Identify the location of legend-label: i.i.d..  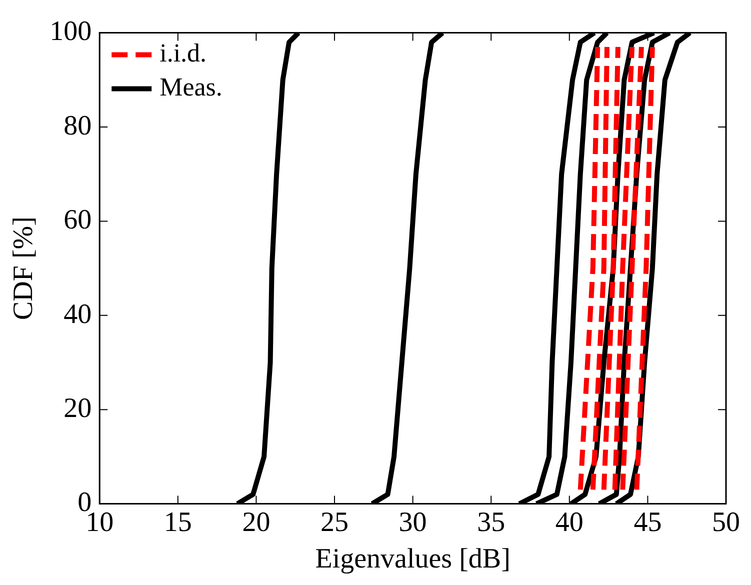
(183, 53).